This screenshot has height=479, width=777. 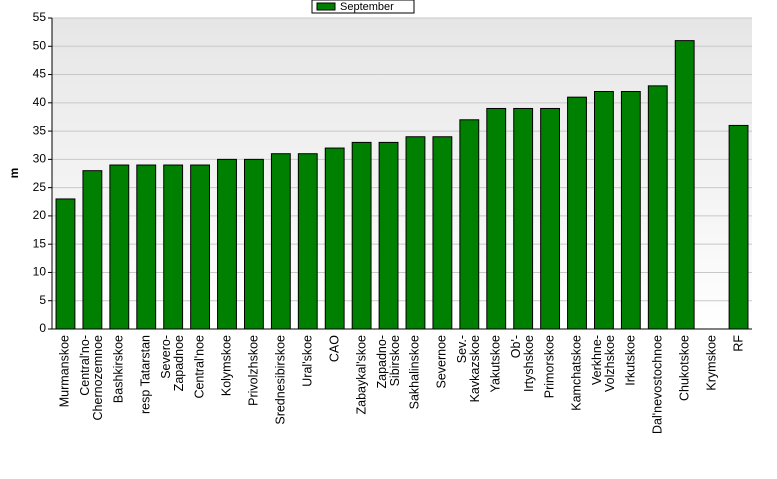 What do you see at coordinates (145, 374) in the screenshot?
I see `x-tick-label: resp Tatarstan` at bounding box center [145, 374].